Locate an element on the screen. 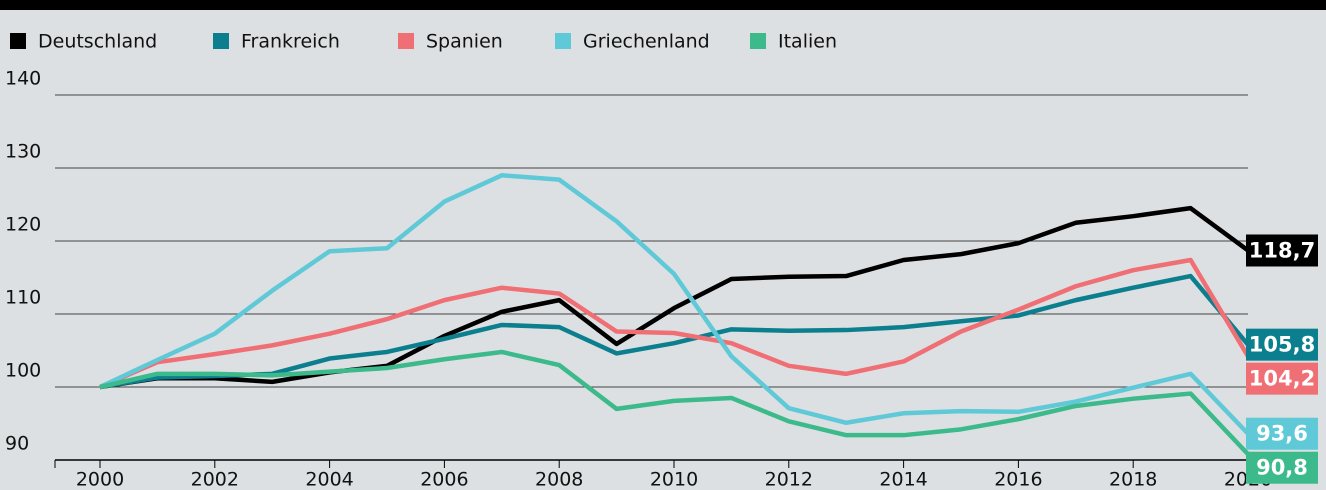 The image size is (1326, 490). x-tick-label: 2000 is located at coordinates (100, 479).